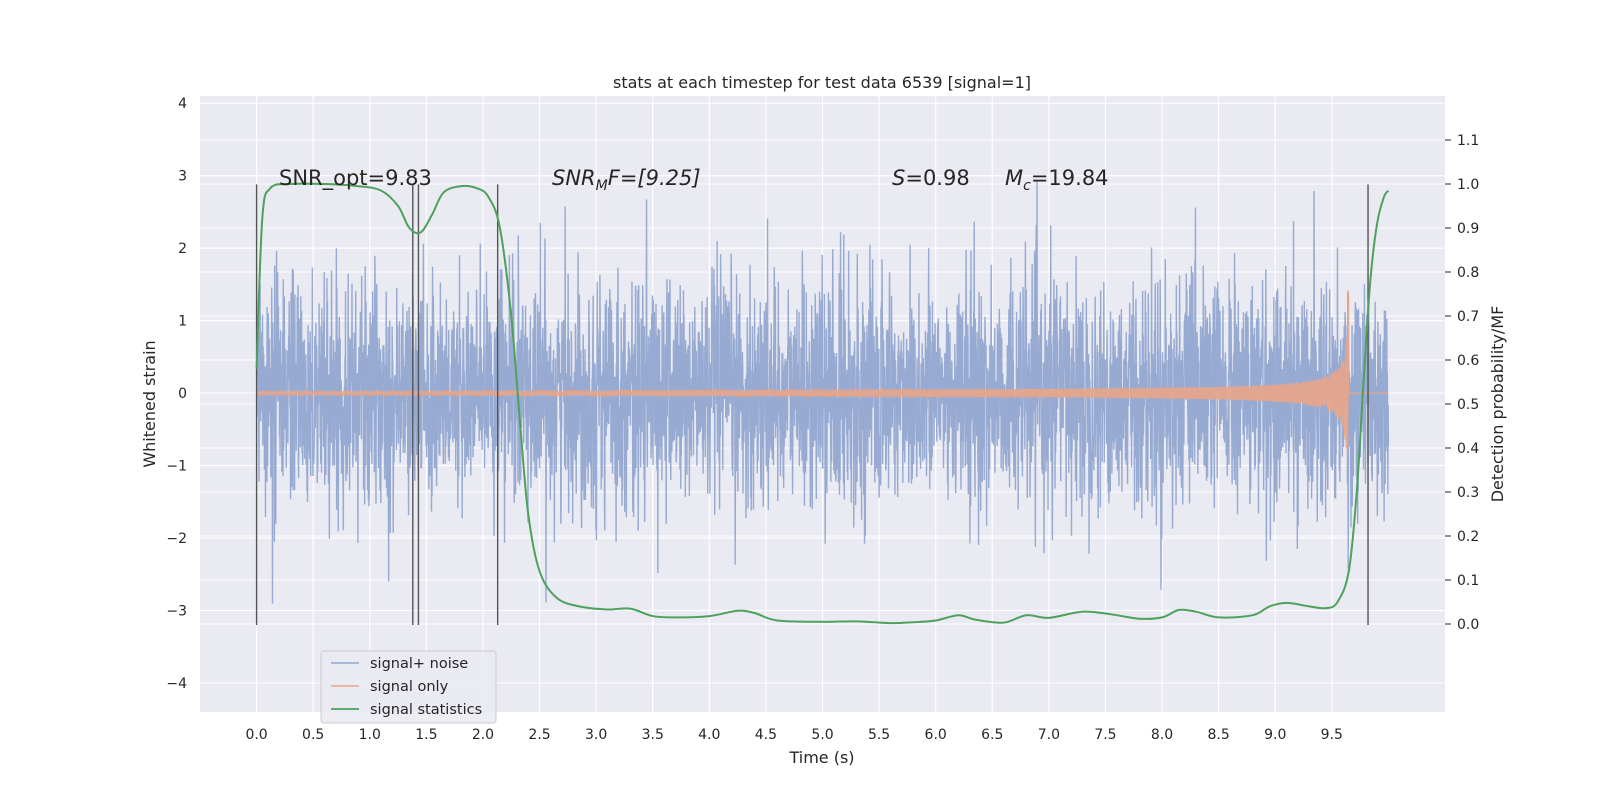 Image resolution: width=1600 pixels, height=800 pixels. I want to click on x-tick-label-13: 6.5, so click(992, 735).